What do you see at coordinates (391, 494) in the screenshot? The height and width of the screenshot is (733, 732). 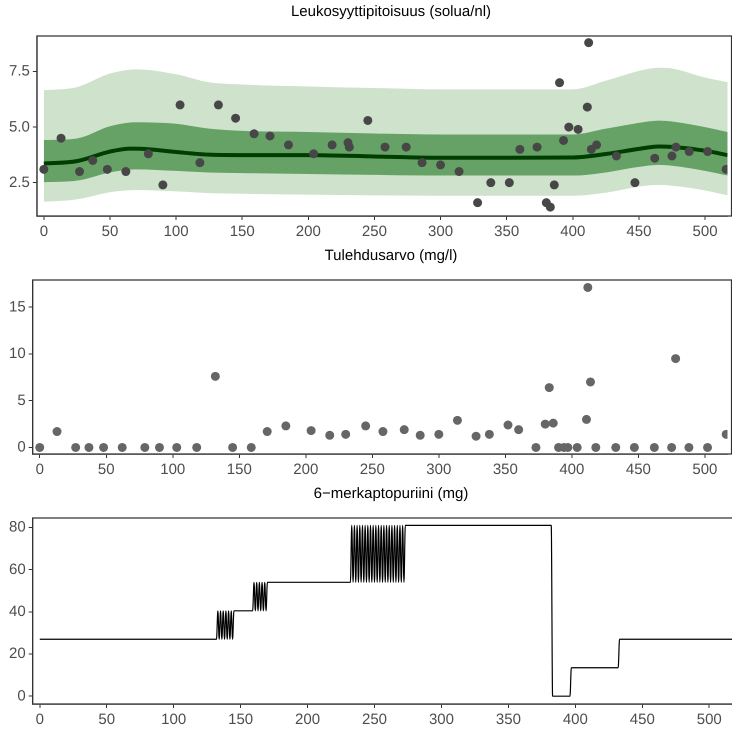 I see `chart-title: 6−merkaptopuriini (mg)` at bounding box center [391, 494].